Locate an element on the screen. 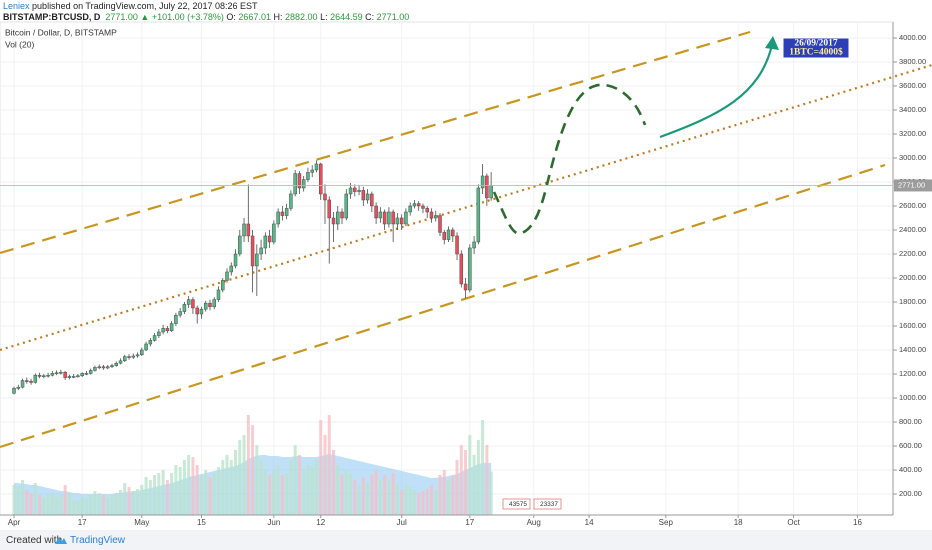  y-tick-label: 3200.00 is located at coordinates (912, 133).